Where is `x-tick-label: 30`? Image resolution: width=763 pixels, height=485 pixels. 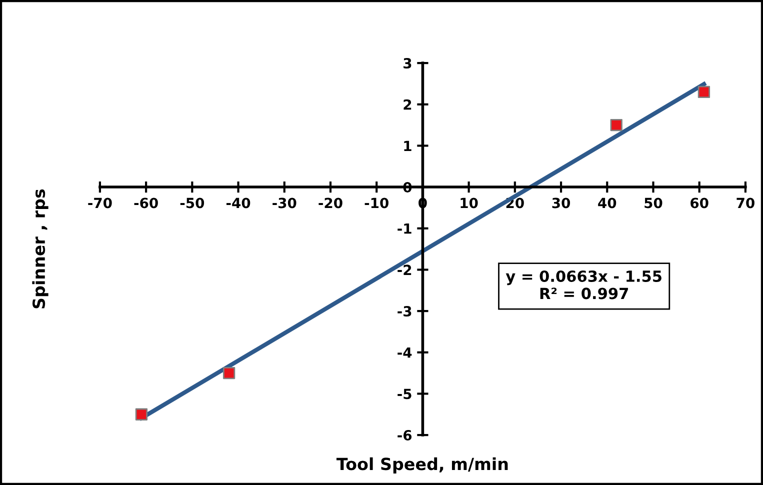 x-tick-label: 30 is located at coordinates (561, 203).